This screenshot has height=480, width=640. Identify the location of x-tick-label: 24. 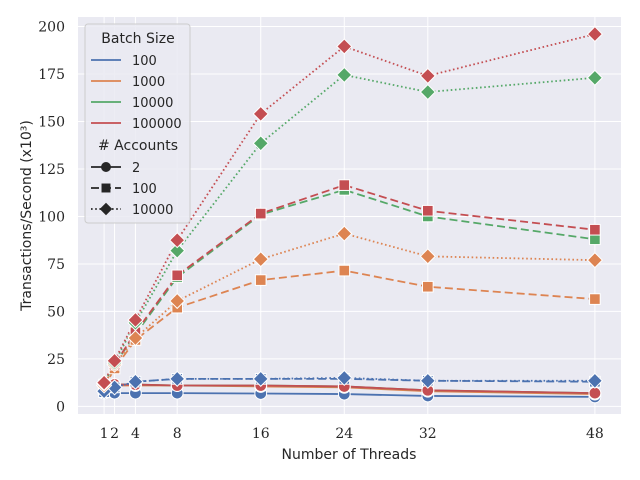
(344, 434).